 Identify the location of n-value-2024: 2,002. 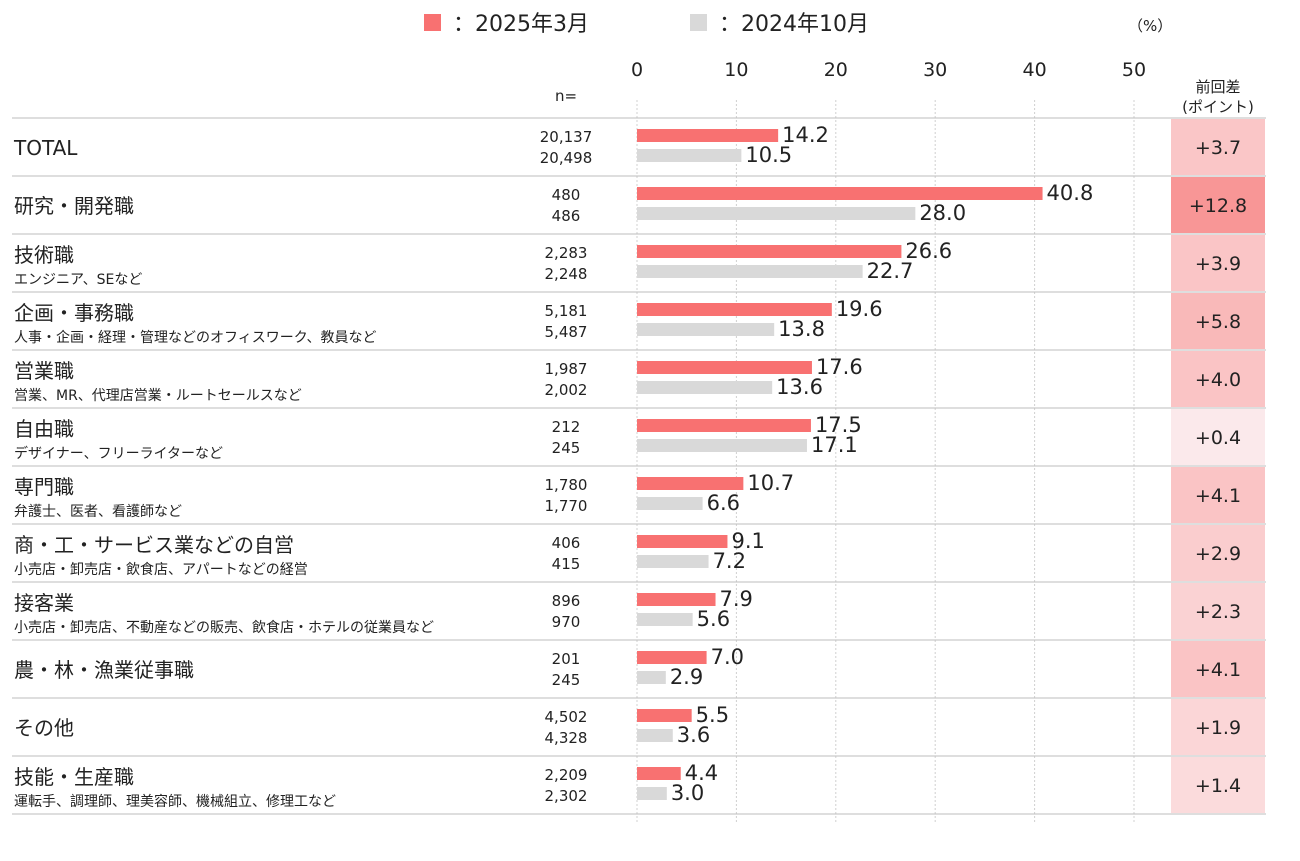
(566, 390).